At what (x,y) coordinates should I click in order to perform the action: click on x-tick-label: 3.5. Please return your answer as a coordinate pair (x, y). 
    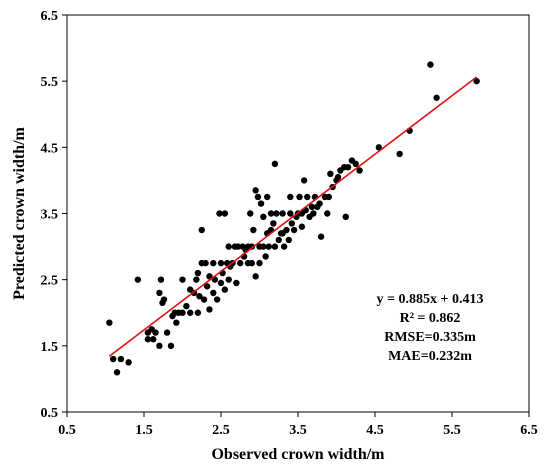
    Looking at the image, I should click on (298, 430).